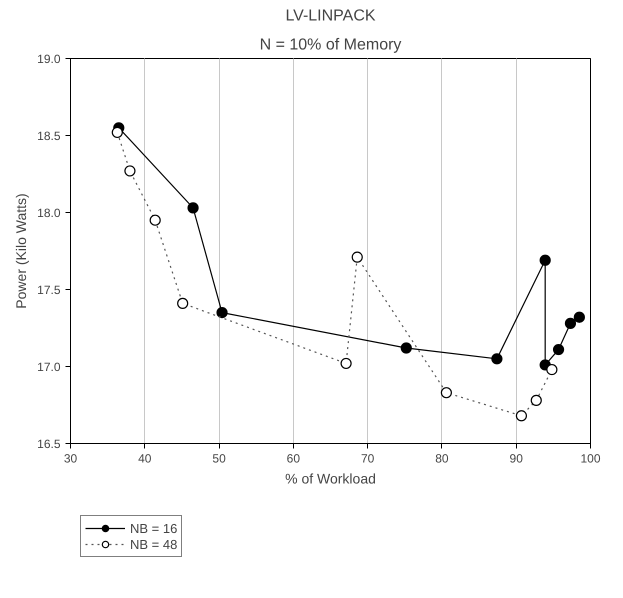  Describe the element at coordinates (154, 544) in the screenshot. I see `legend-label: NB = 48` at that location.